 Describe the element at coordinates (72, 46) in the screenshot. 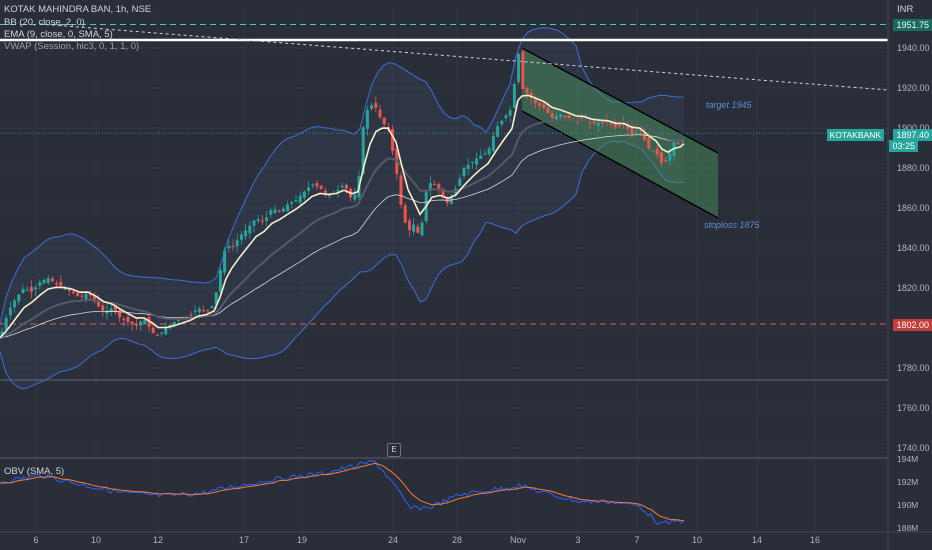

I see `indicator-vwap-label: VWAP (Session, hlc3, 0, 1, 1, 0)` at that location.